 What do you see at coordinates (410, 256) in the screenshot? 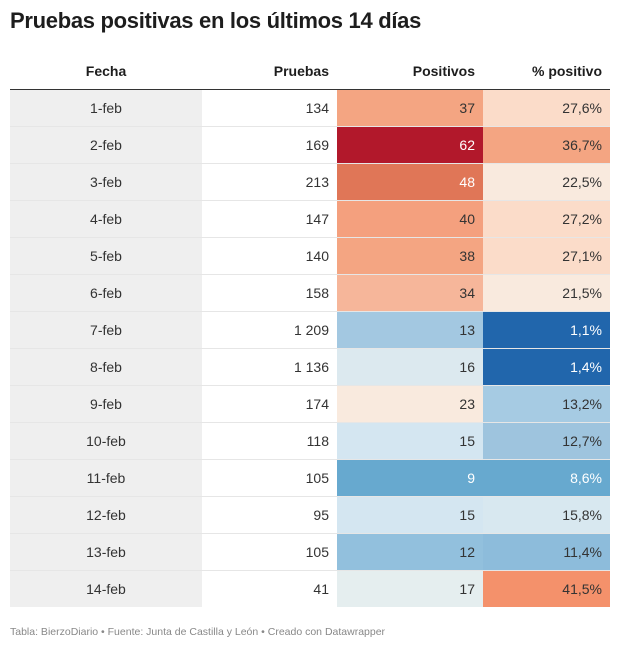
I see `cell-positivos: 38` at bounding box center [410, 256].